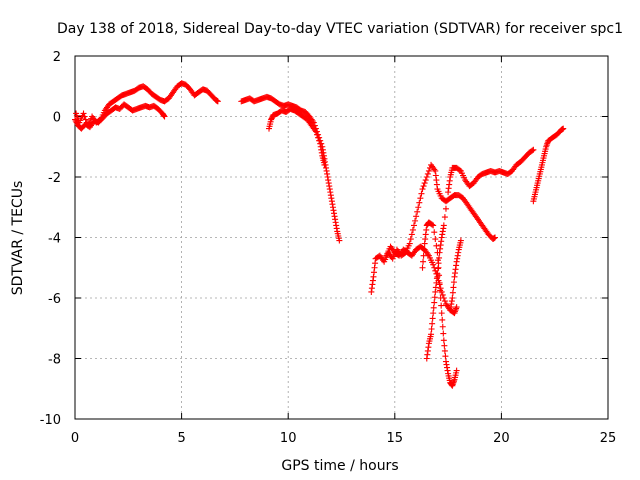 This screenshot has height=480, width=640. I want to click on y-tick-label: -8, so click(54, 360).